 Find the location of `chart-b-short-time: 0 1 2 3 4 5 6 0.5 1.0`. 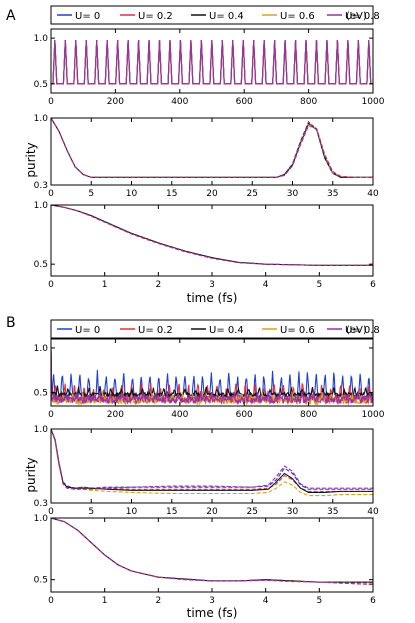

chart-b-short-time: 0 1 2 3 4 5 6 0.5 1.0 is located at coordinates (205, 560).